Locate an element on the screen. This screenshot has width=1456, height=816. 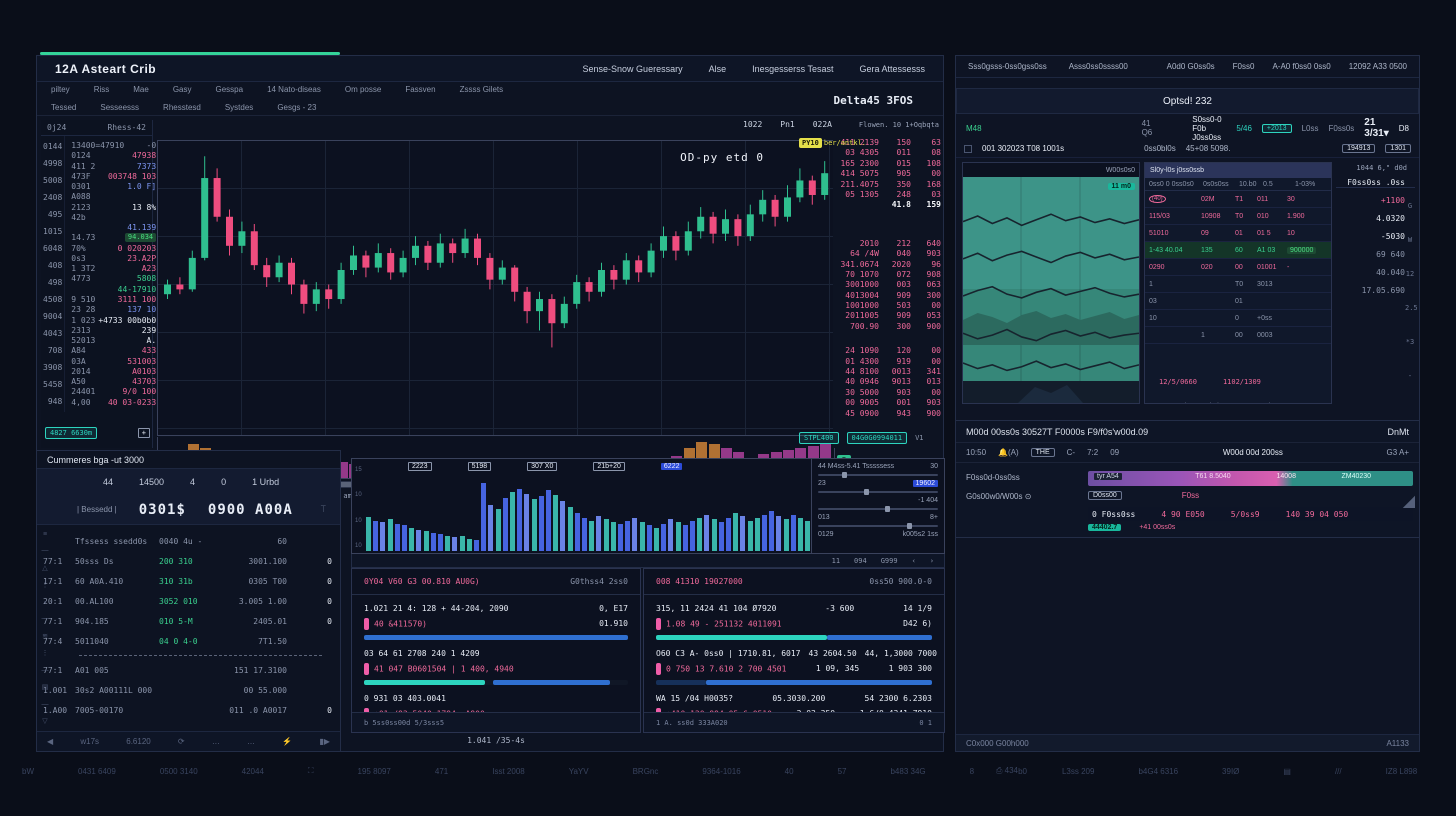
status-right-4: ▤ is located at coordinates (1287, 771).